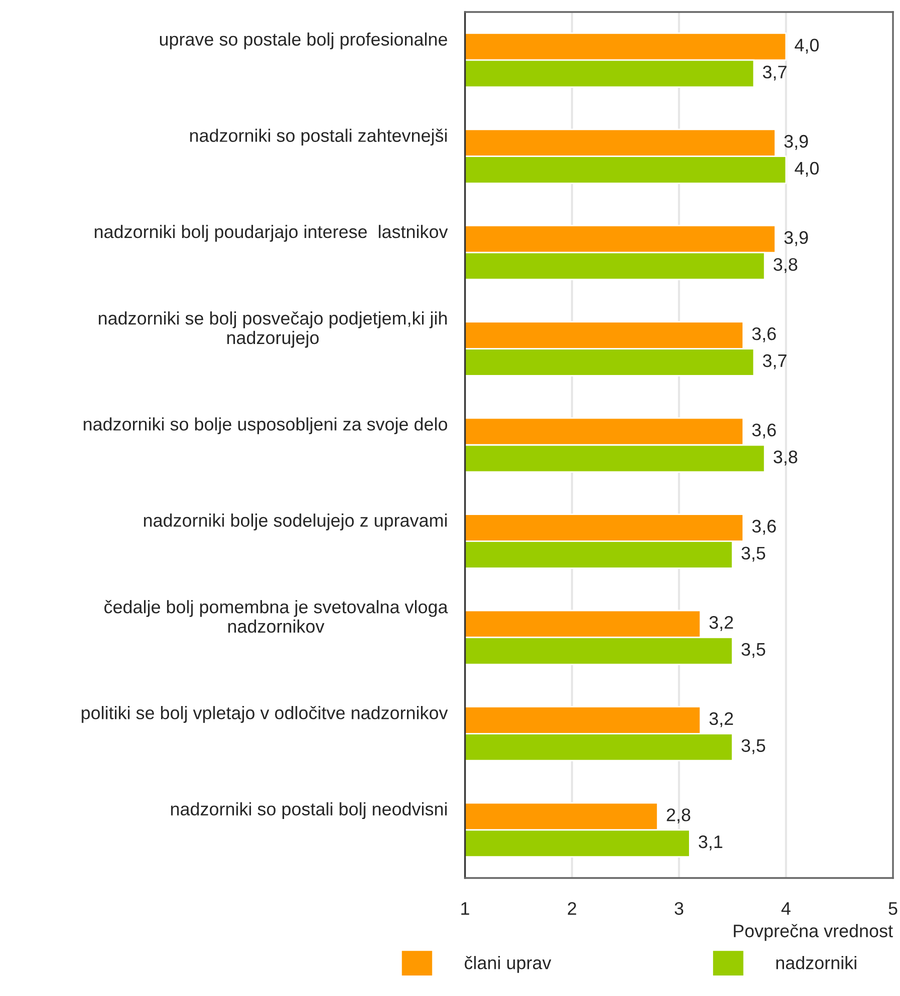 The image size is (900, 996). Describe the element at coordinates (813, 932) in the screenshot. I see `x-axis-title: Povprečna vrednost` at that location.